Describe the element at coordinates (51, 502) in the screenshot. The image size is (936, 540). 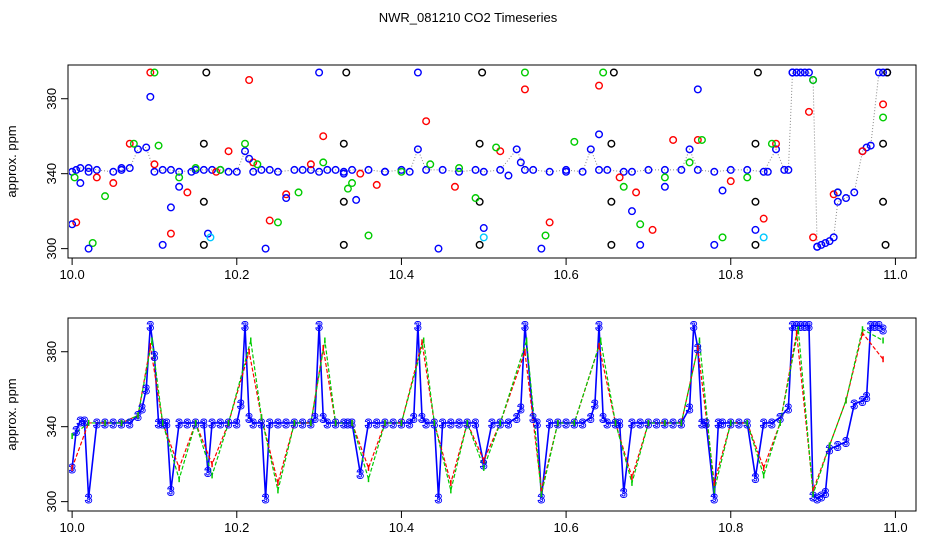
I see `y-tick-label: 300` at that location.